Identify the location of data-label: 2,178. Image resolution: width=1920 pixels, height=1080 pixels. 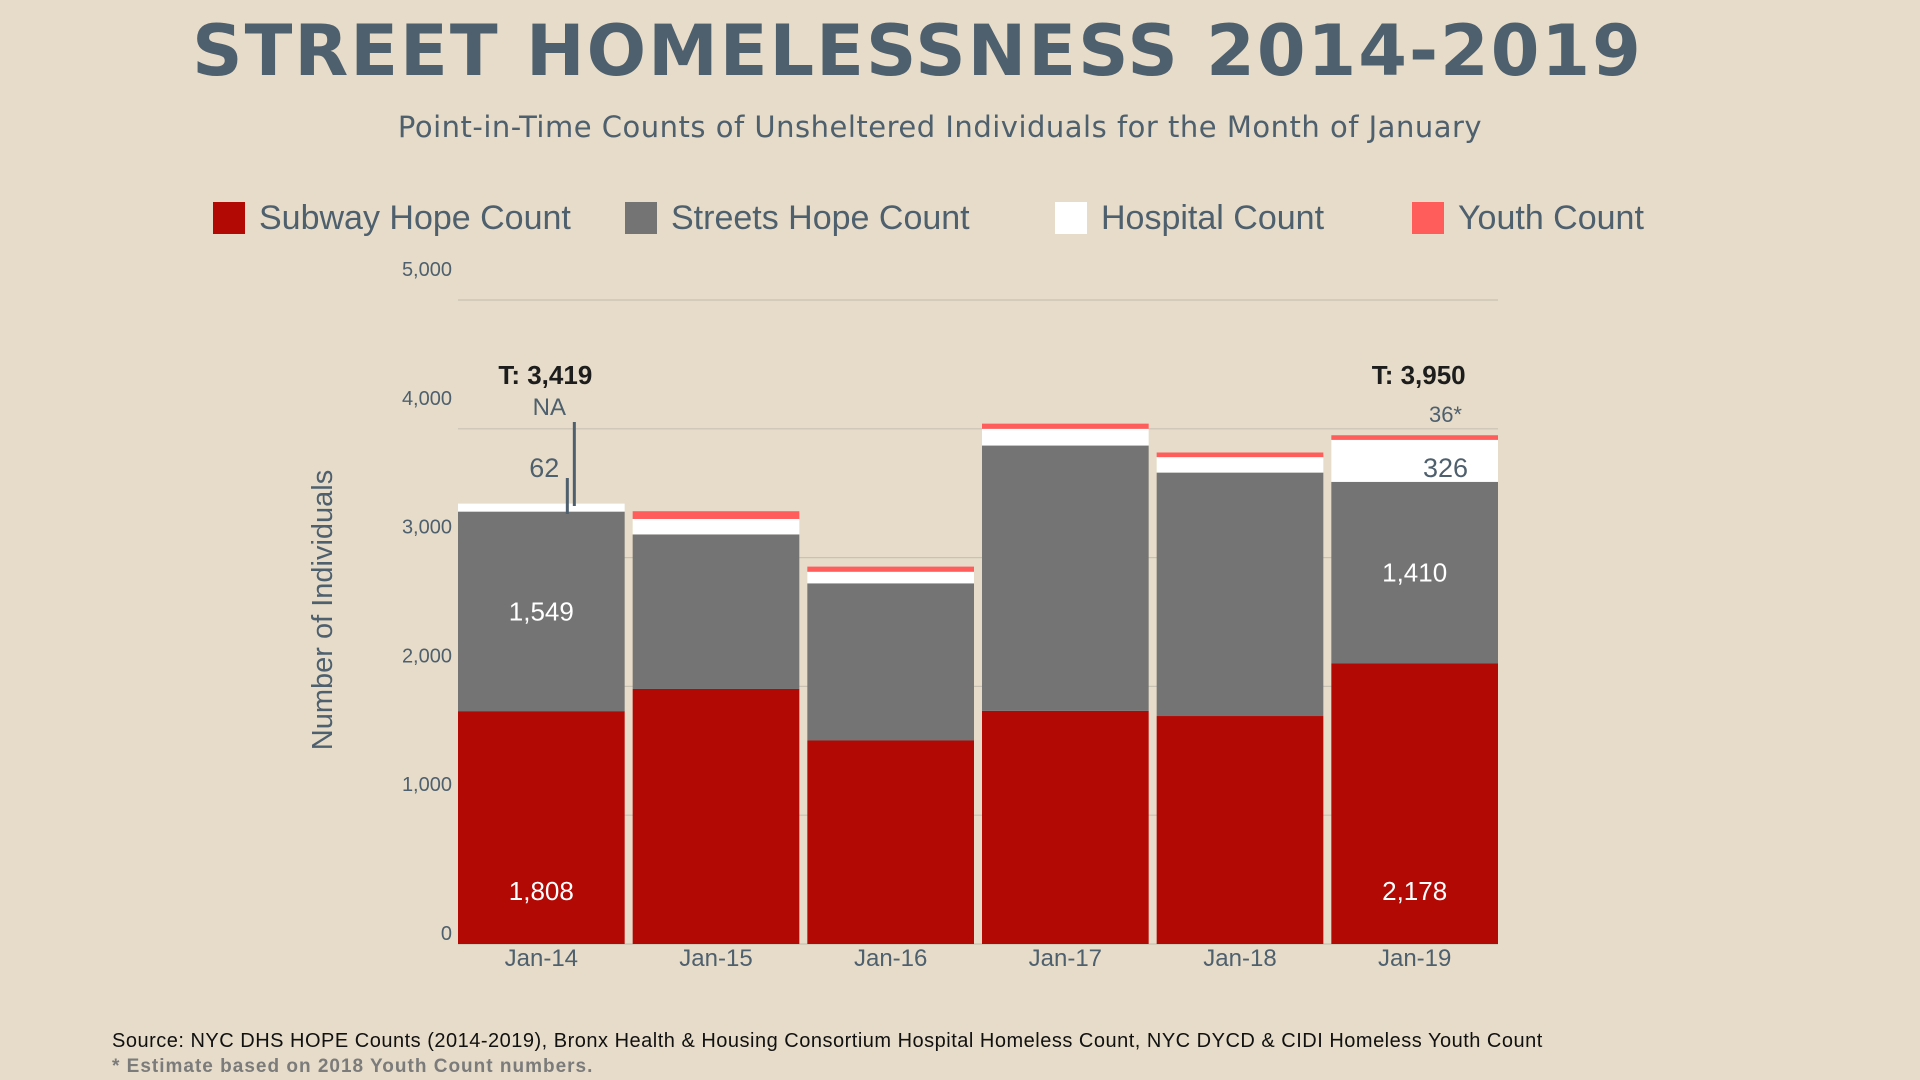
(1414, 891).